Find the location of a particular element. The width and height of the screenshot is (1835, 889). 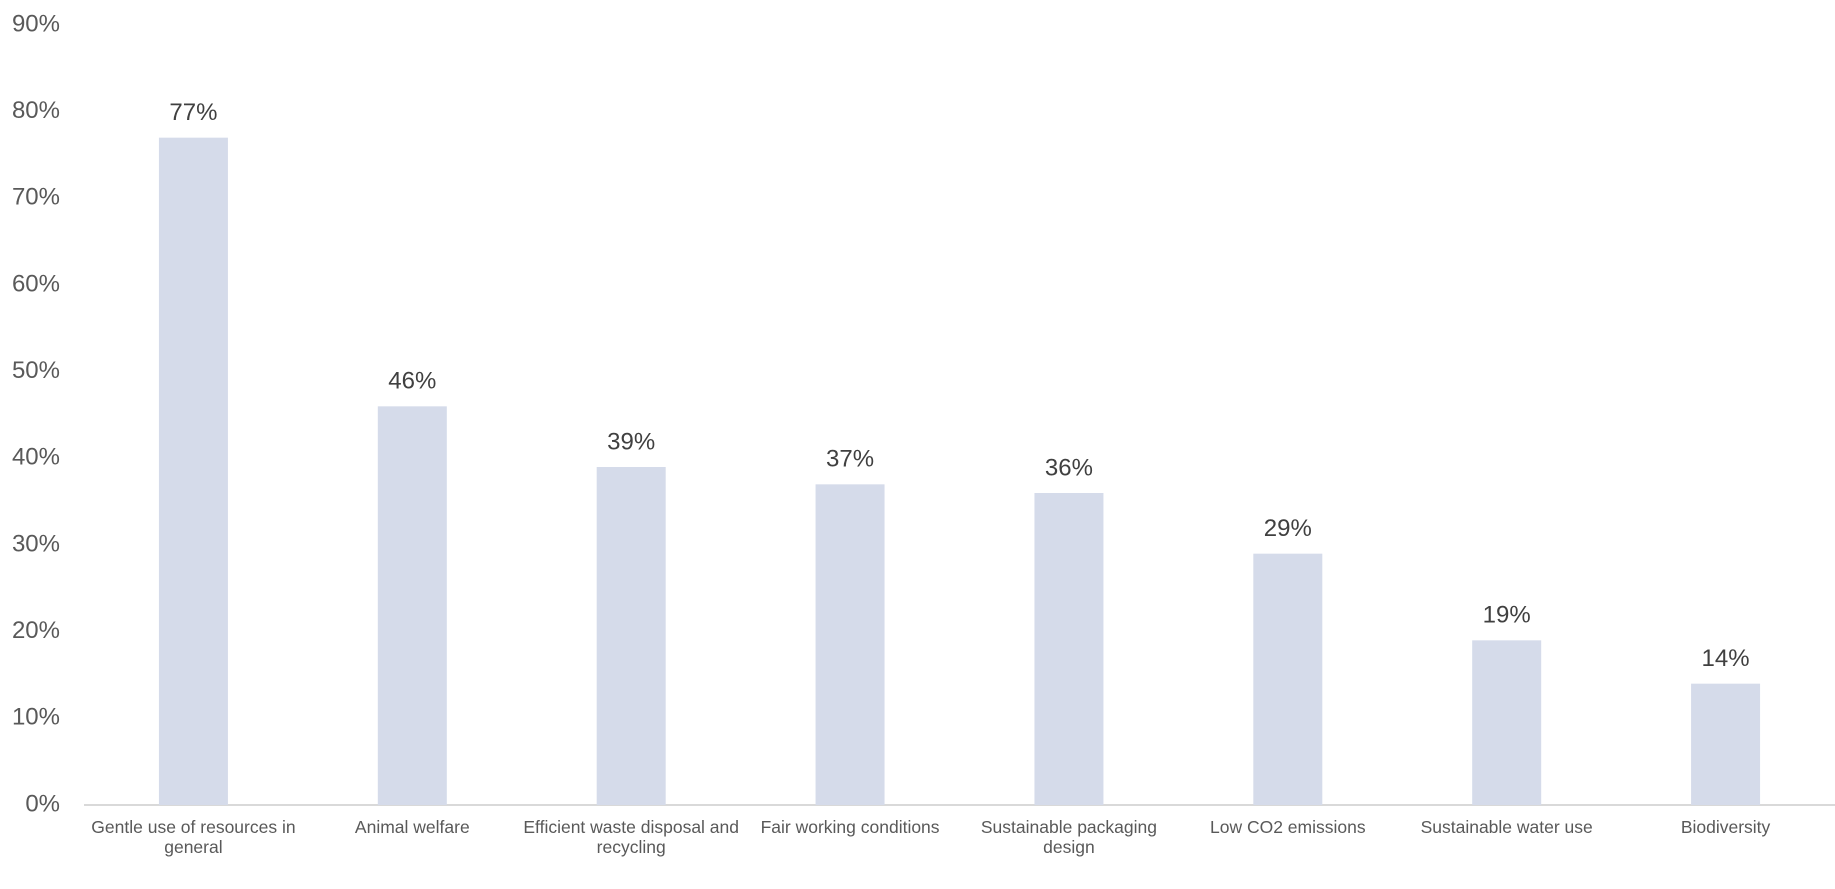

x-tick-label: Gentle use of resources in general is located at coordinates (193, 837).